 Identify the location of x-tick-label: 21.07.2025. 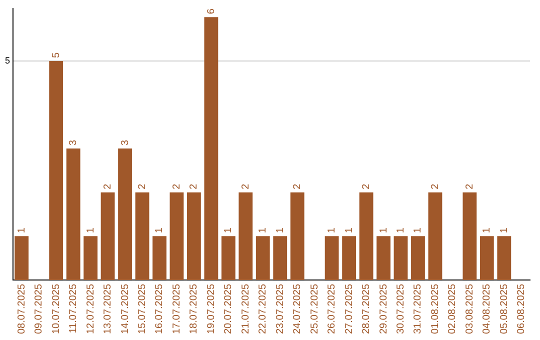
(246, 309).